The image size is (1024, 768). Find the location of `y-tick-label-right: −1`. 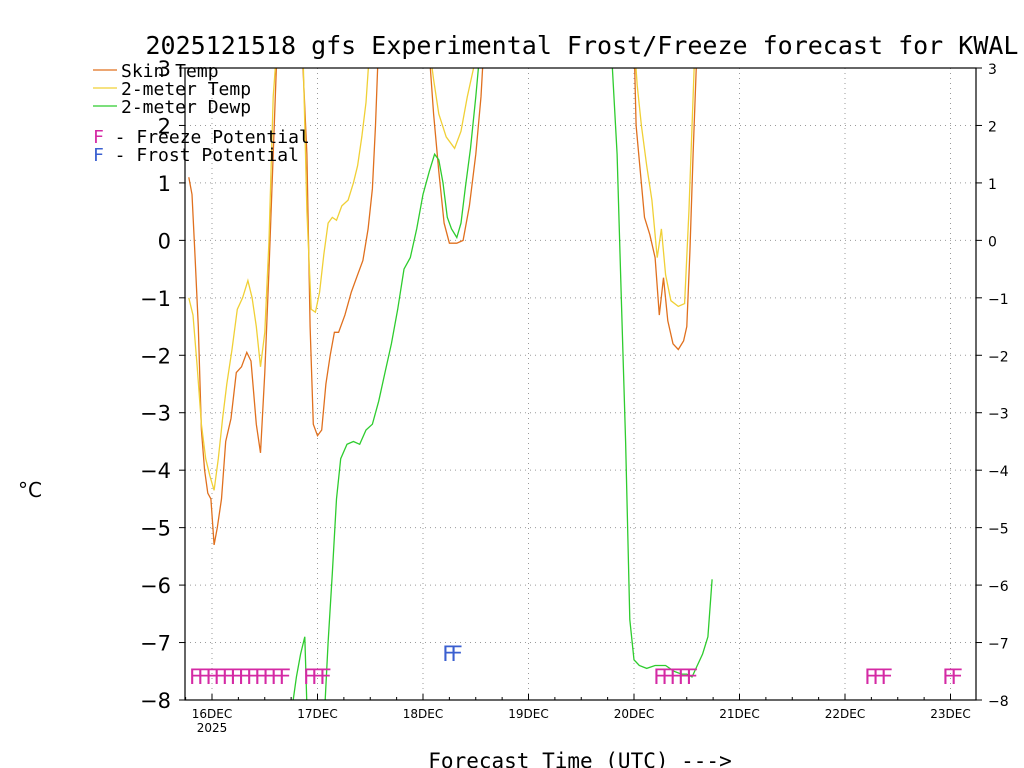

y-tick-label-right: −1 is located at coordinates (998, 300).